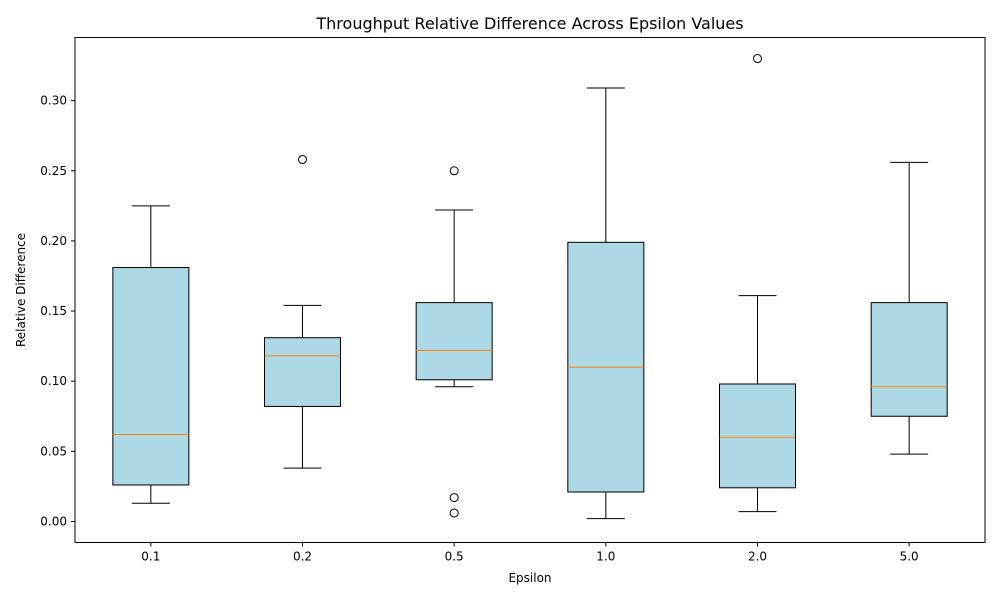 This screenshot has height=600, width=1000. I want to click on x-tick-label: 0.1, so click(150, 557).